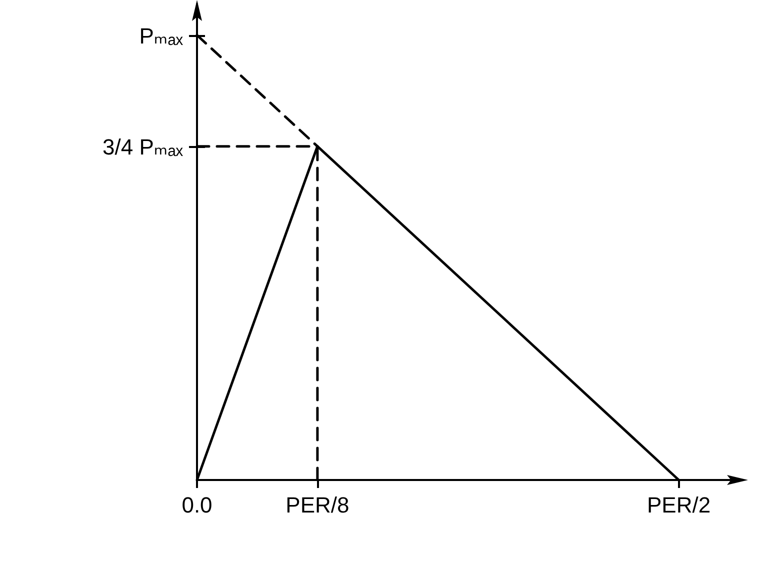 This screenshot has width=762, height=568. What do you see at coordinates (197, 505) in the screenshot?
I see `x-tick-label: 0.0` at bounding box center [197, 505].